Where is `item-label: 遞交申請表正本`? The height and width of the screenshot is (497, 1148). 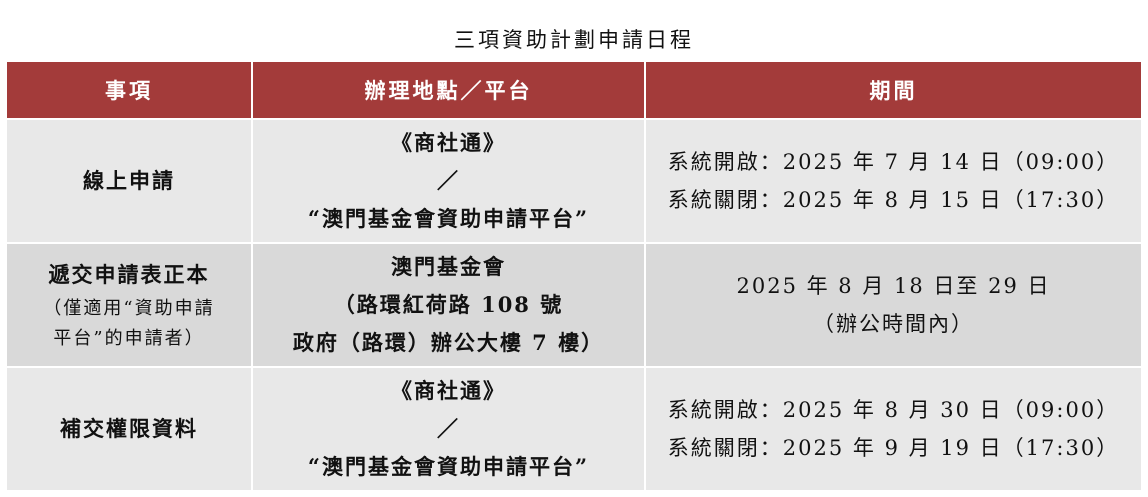 item-label: 遞交申請表正本 is located at coordinates (129, 274).